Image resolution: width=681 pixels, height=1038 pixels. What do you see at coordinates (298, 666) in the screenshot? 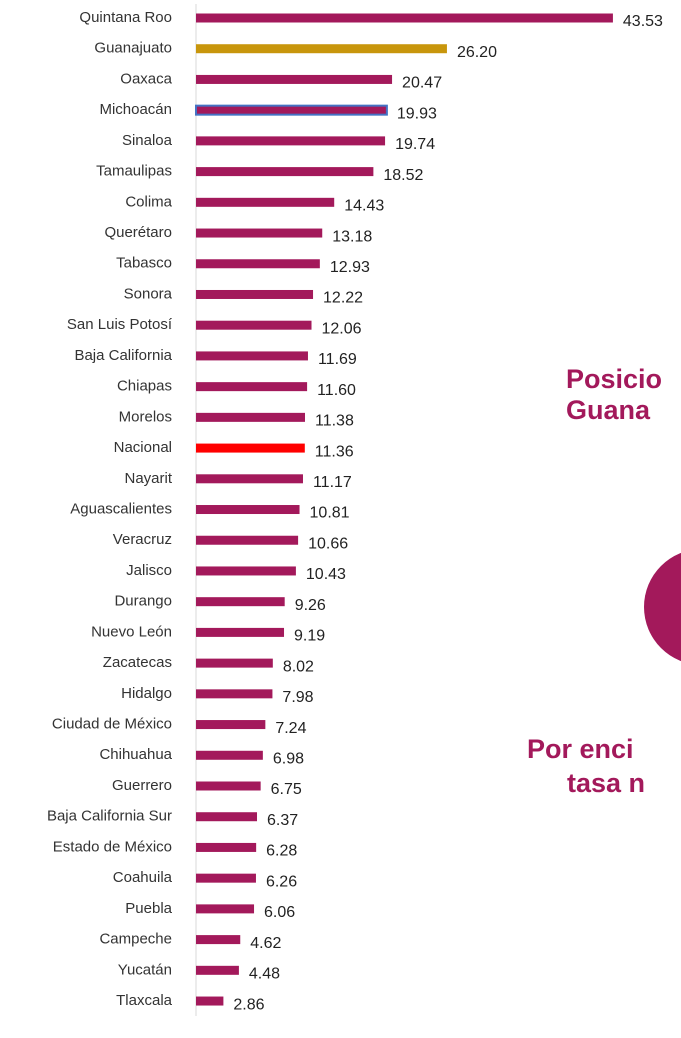
I see `value-label: 8.02` at bounding box center [298, 666].